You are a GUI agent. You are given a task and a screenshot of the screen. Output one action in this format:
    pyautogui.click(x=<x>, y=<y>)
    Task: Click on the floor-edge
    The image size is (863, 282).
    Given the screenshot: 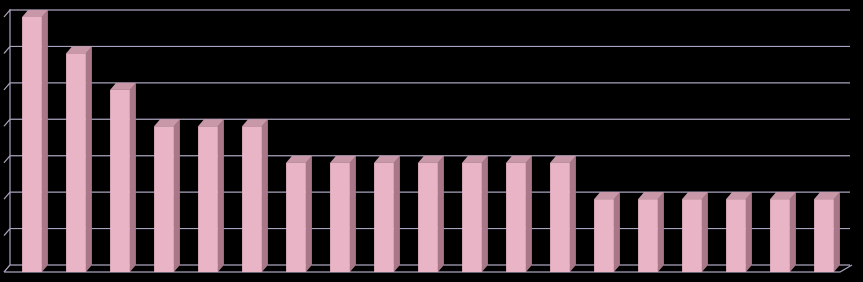 What is the action you would take?
    pyautogui.click(x=428, y=268)
    